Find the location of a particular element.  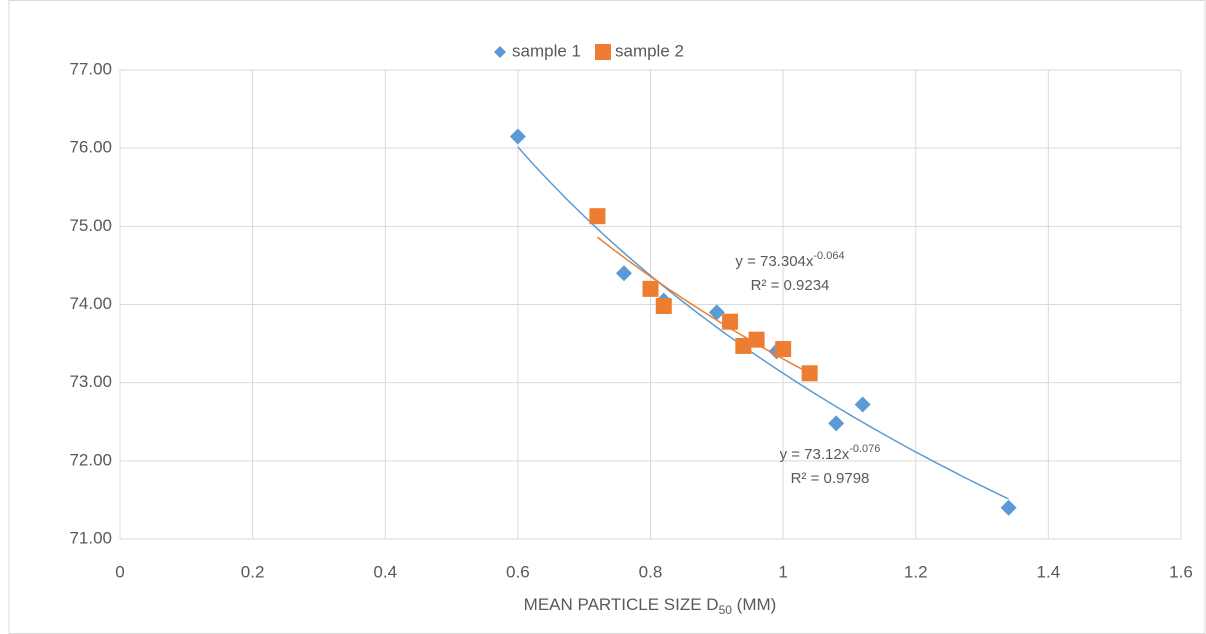

y-tick-label: 76.00 is located at coordinates (90, 147).